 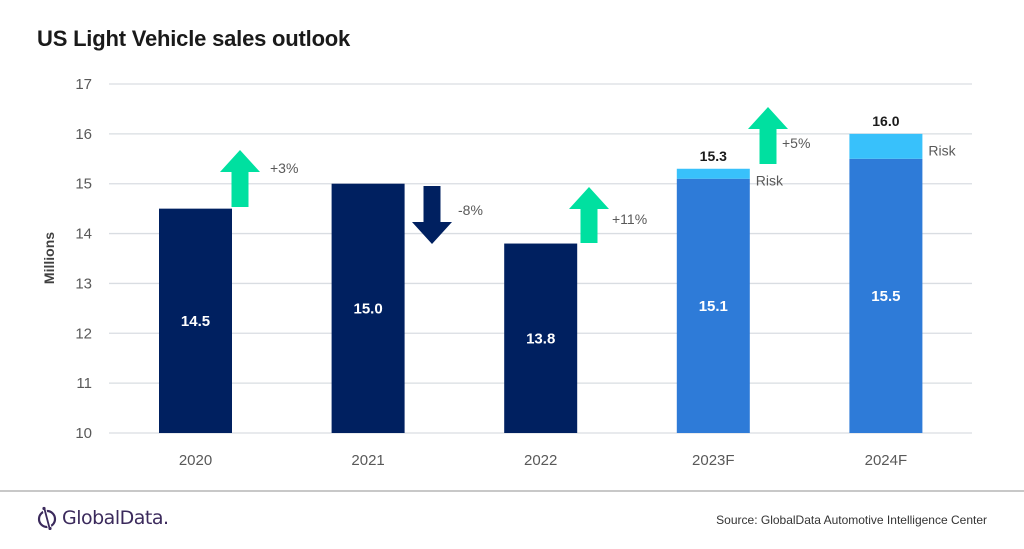 What do you see at coordinates (885, 121) in the screenshot?
I see `total-value-label: 16.0` at bounding box center [885, 121].